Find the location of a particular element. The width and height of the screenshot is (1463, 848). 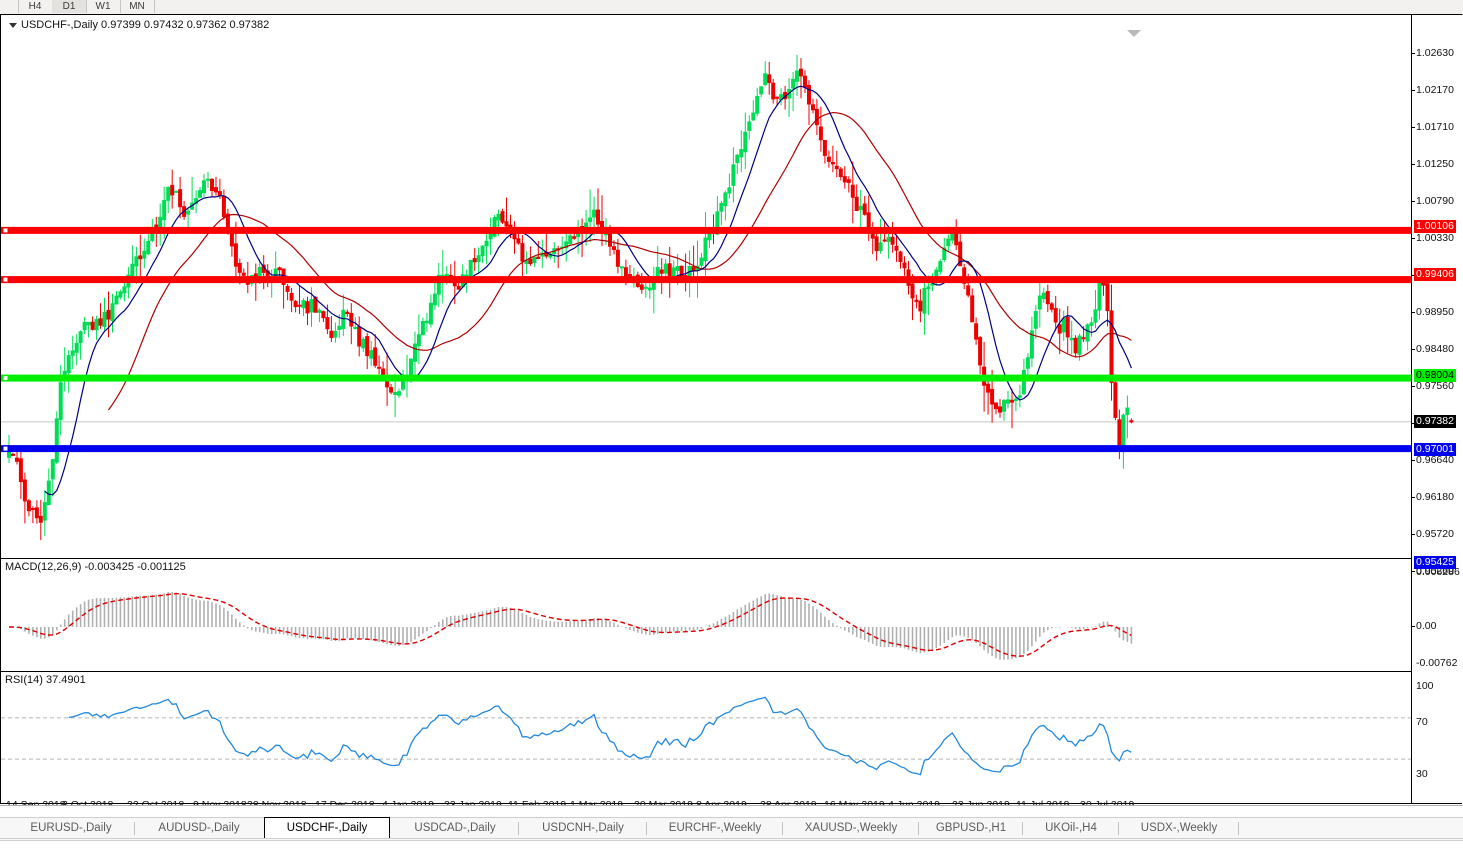

symbol-tab-usdcad: USDCAD-,Daily is located at coordinates (455, 828).